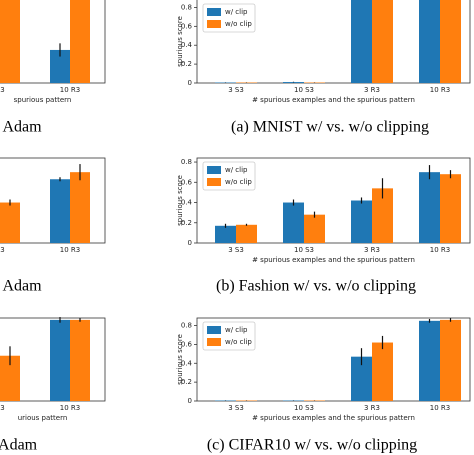 The width and height of the screenshot is (474, 455). I want to click on chart: R3 10 R3 Adam, so click(53, 226).